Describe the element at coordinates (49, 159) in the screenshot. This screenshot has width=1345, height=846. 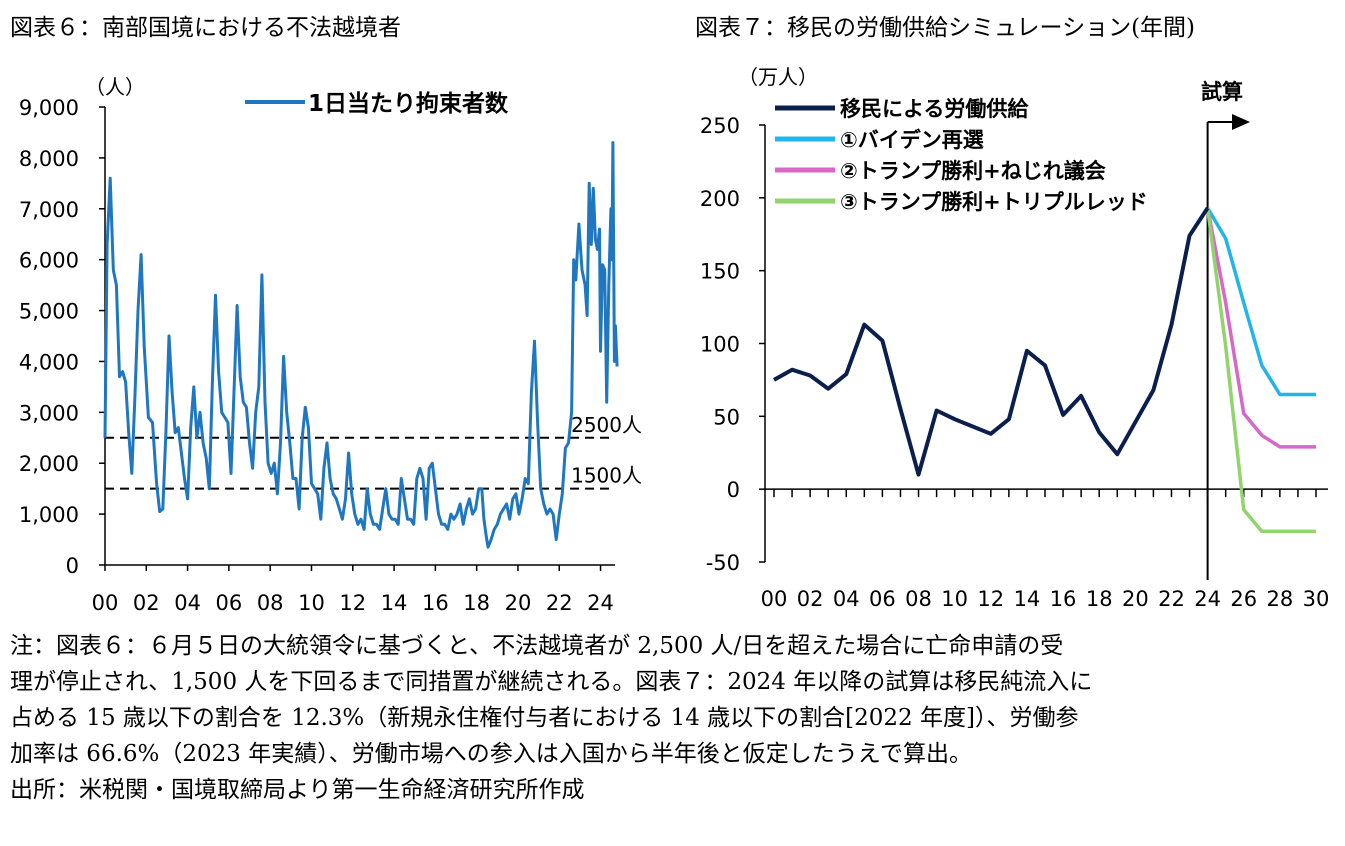
I see `fig6-y-tick-label: 8,000` at that location.